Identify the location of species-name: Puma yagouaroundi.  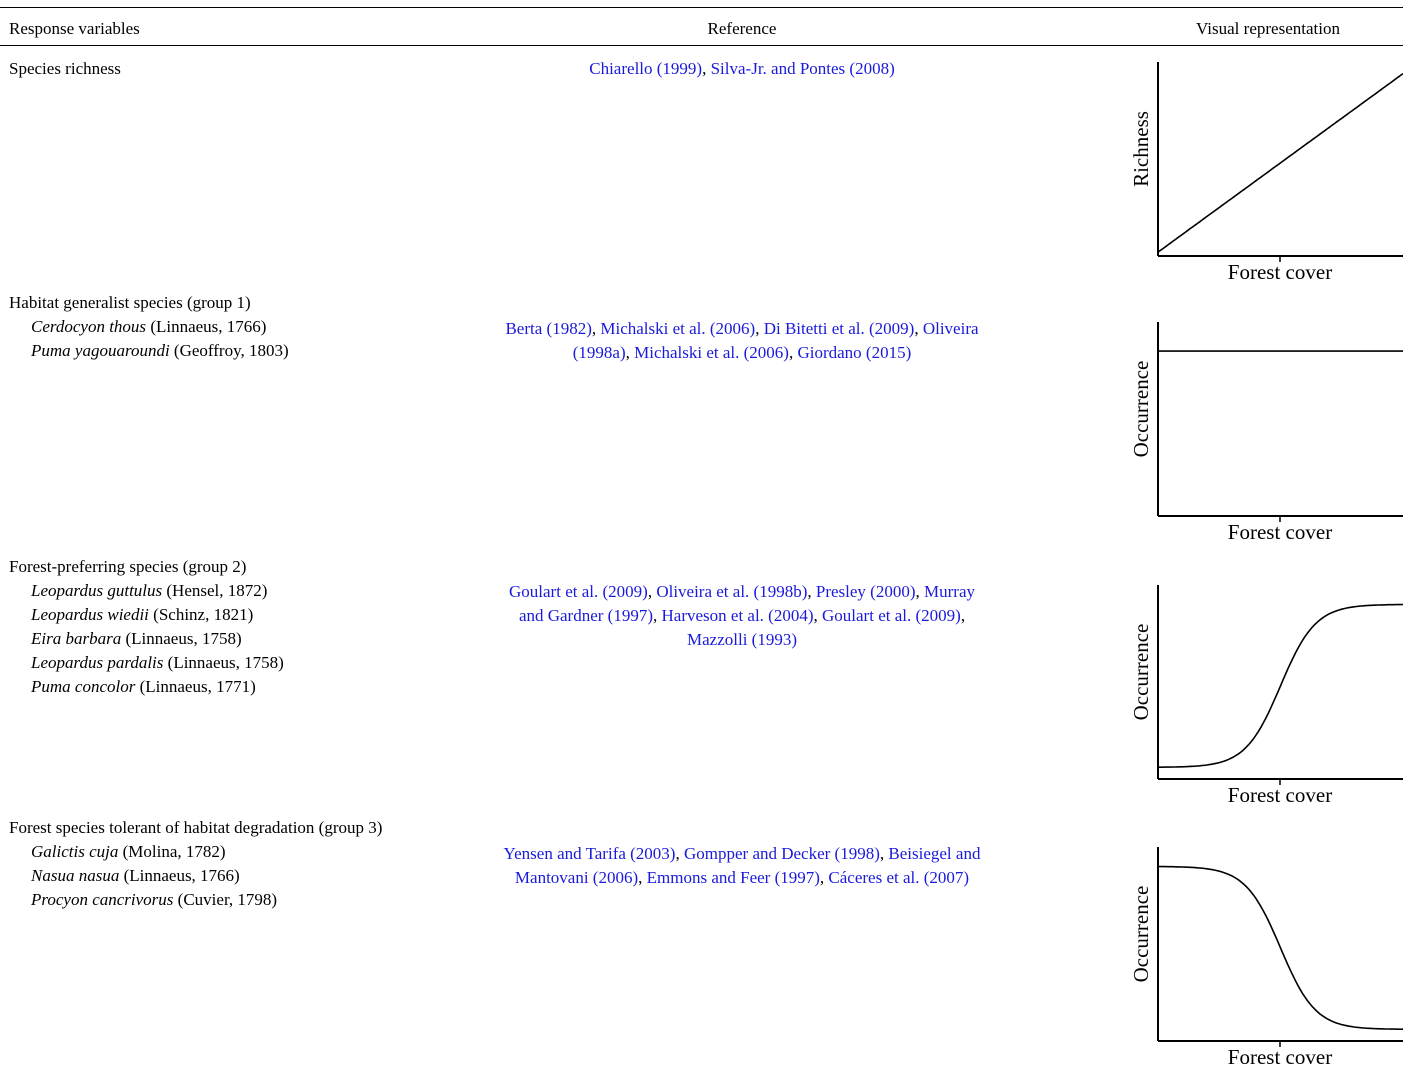
(100, 350).